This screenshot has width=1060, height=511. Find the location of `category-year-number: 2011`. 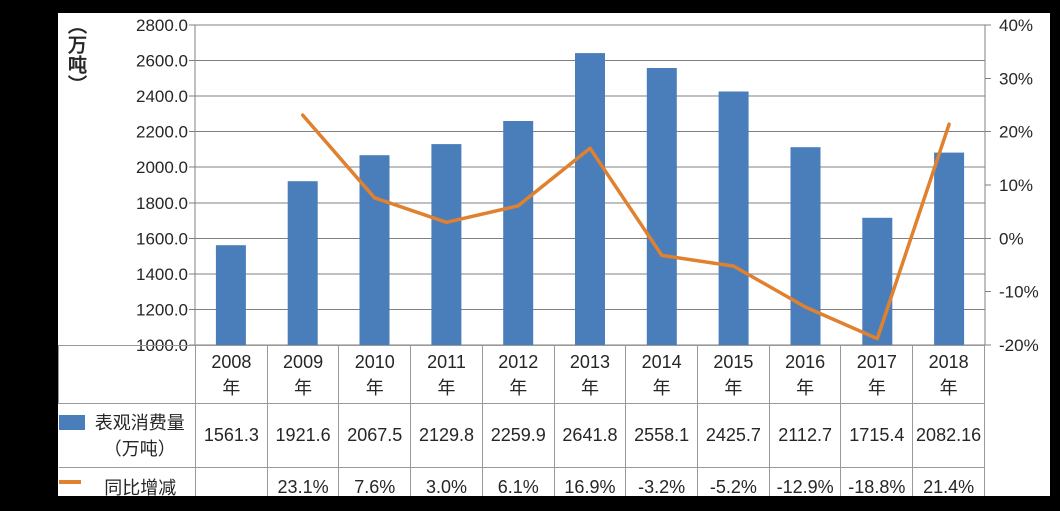

category-year-number: 2011 is located at coordinates (446, 361).